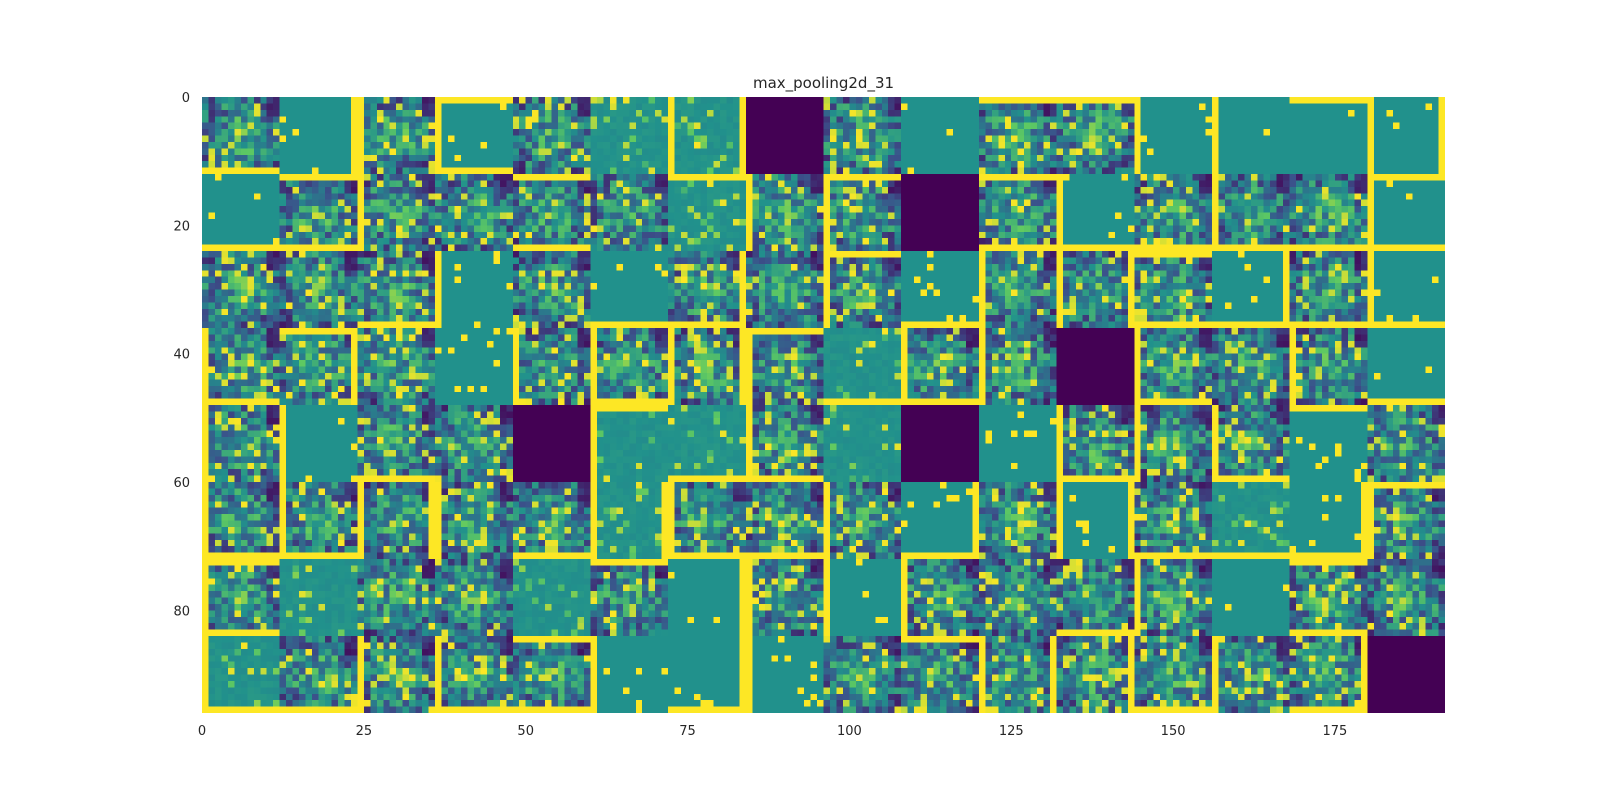 The image size is (1600, 800). I want to click on x-tick-label: 25, so click(364, 731).